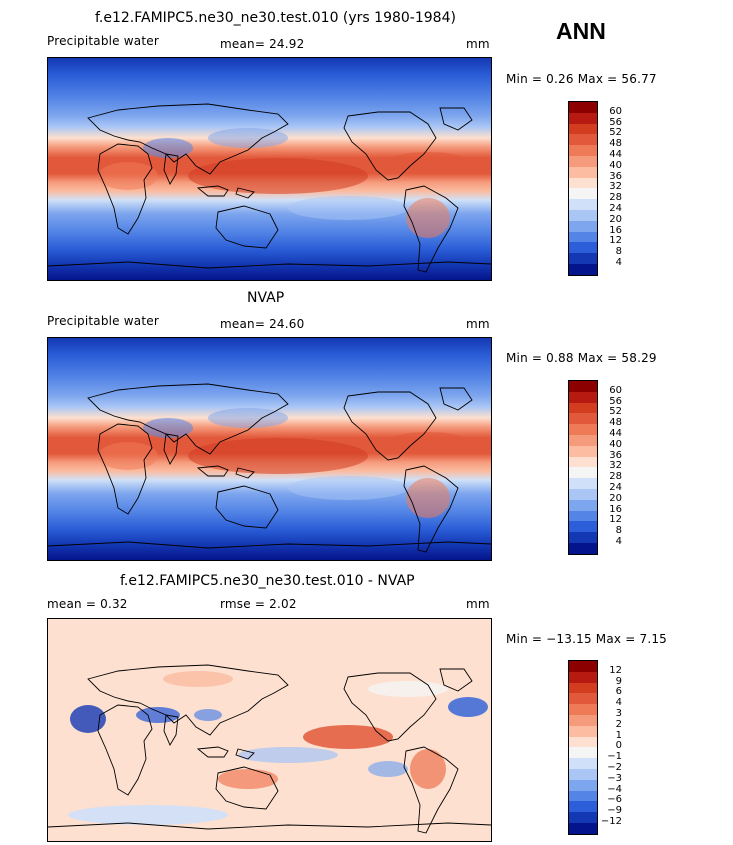 This screenshot has height=845, width=733. Describe the element at coordinates (581, 358) in the screenshot. I see `minmax-label: Min = 0.88 Max = 58.29` at that location.